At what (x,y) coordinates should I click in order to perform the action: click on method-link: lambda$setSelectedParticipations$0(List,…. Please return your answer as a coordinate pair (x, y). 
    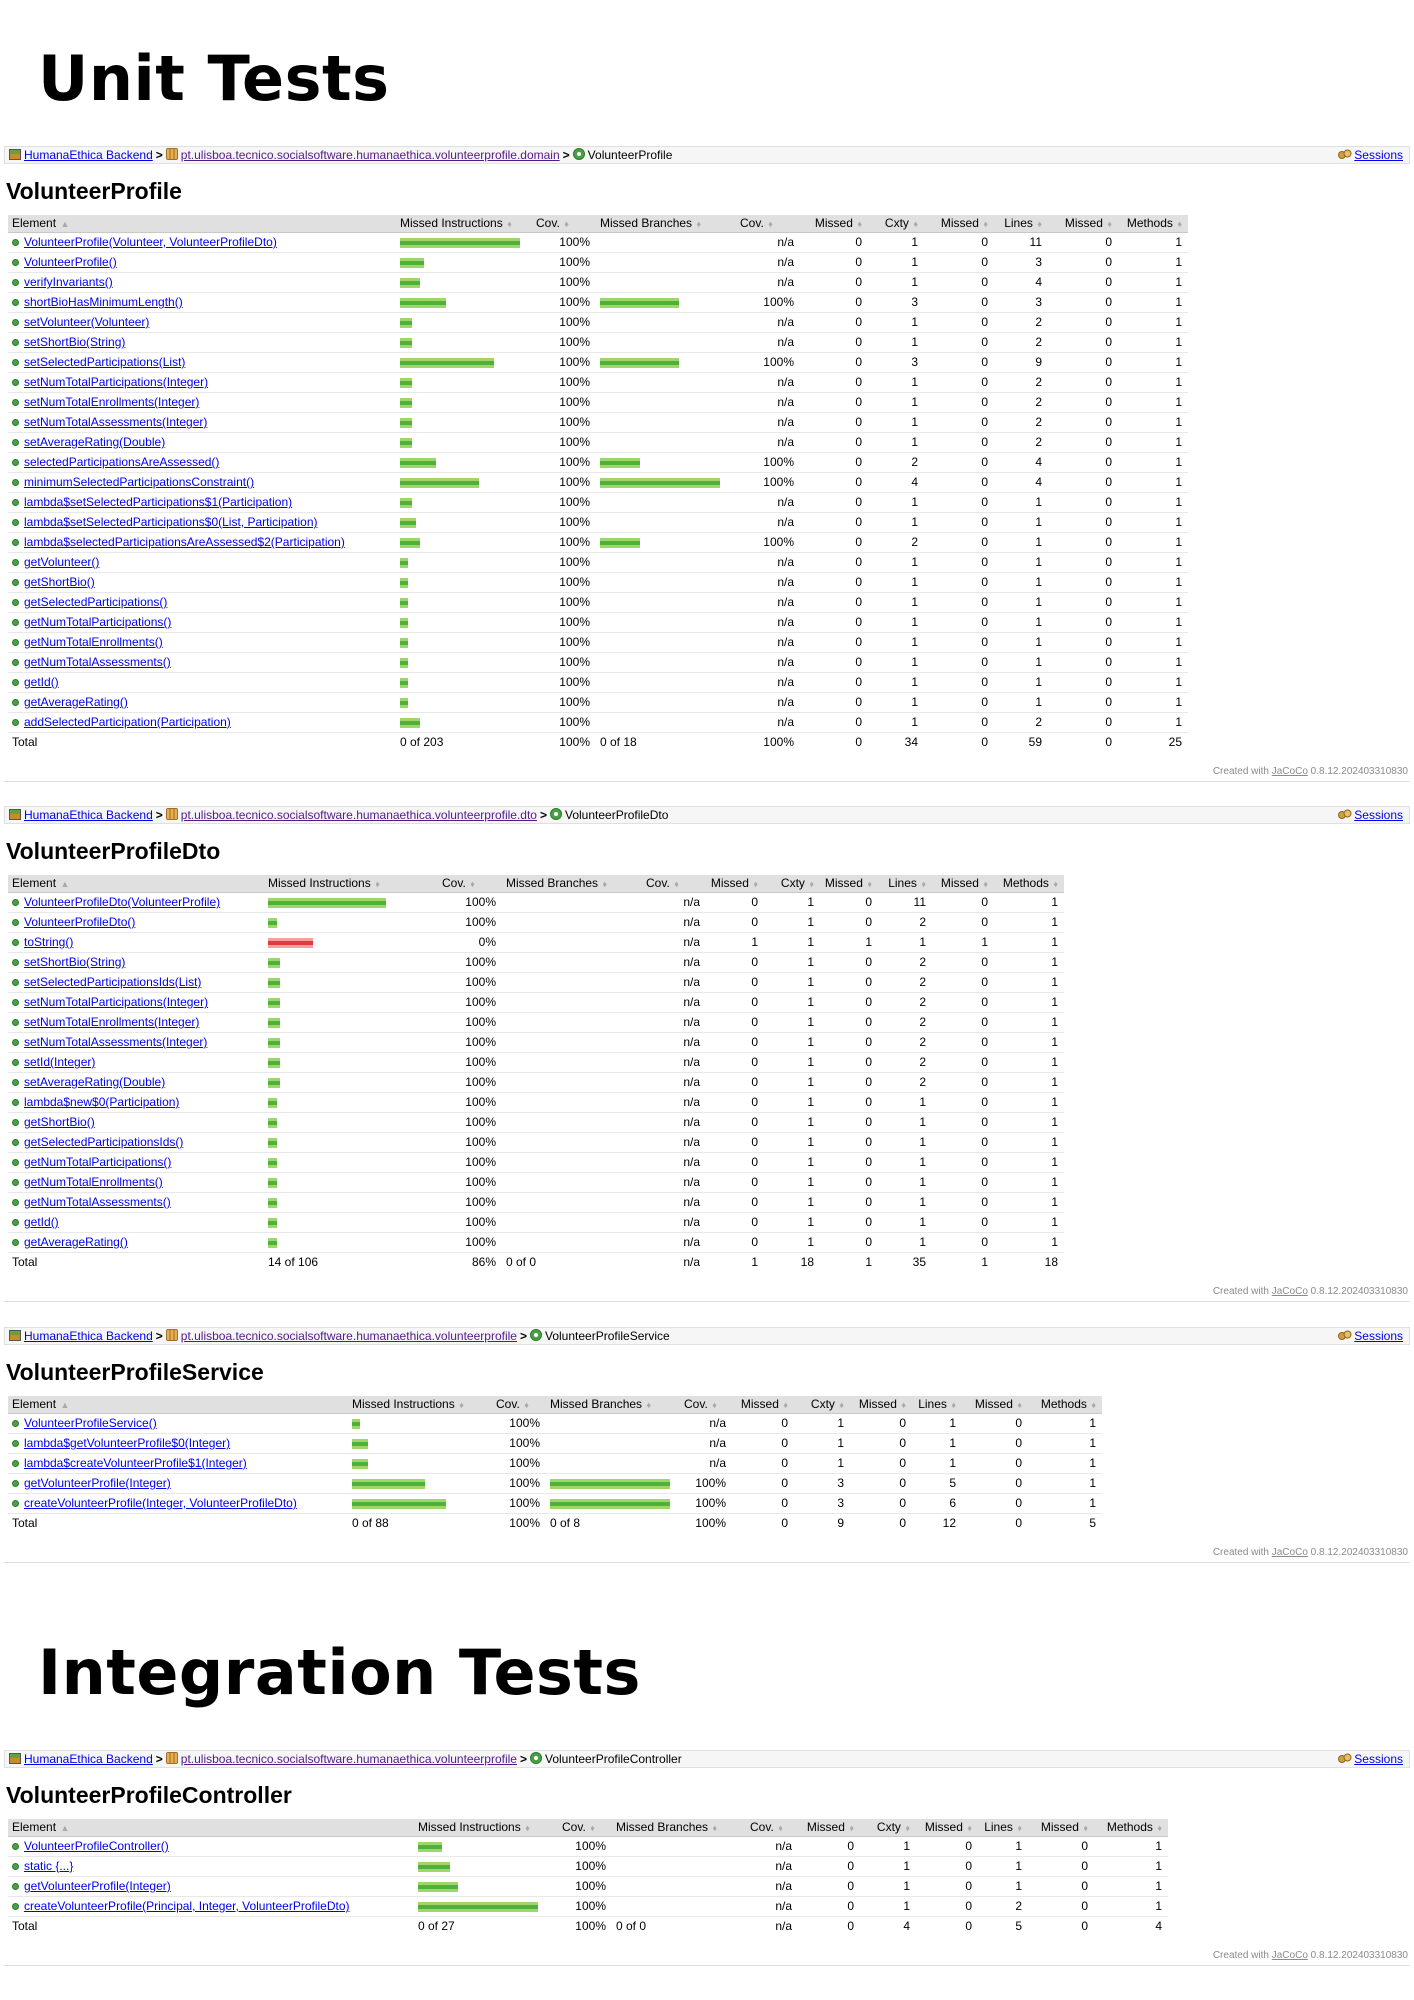
    Looking at the image, I should click on (171, 522).